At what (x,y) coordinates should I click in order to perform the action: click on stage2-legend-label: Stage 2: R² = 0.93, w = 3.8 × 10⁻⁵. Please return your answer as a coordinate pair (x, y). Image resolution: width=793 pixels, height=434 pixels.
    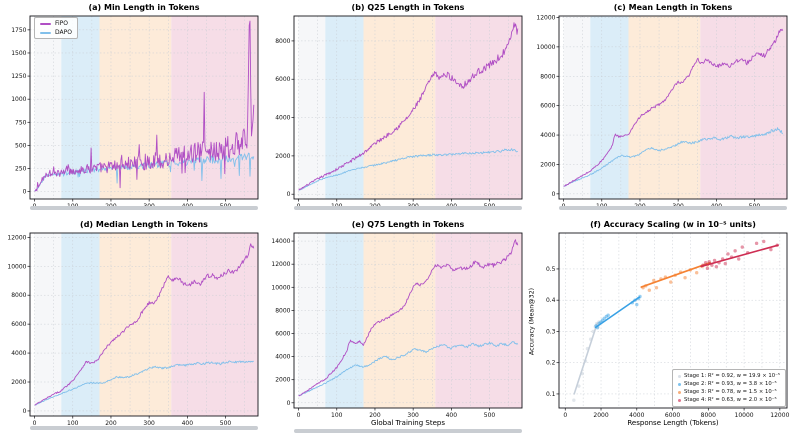
    Looking at the image, I should click on (730, 384).